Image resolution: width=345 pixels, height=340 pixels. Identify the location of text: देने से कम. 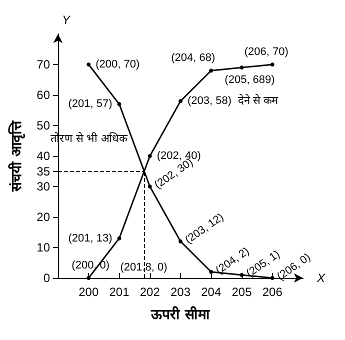
(258, 101).